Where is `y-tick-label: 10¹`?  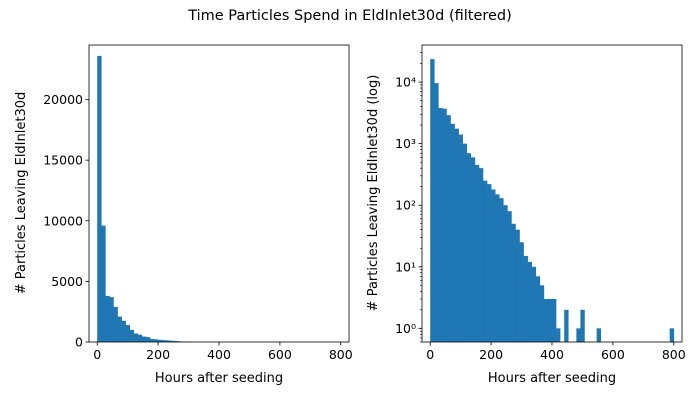 y-tick-label: 10¹ is located at coordinates (405, 266).